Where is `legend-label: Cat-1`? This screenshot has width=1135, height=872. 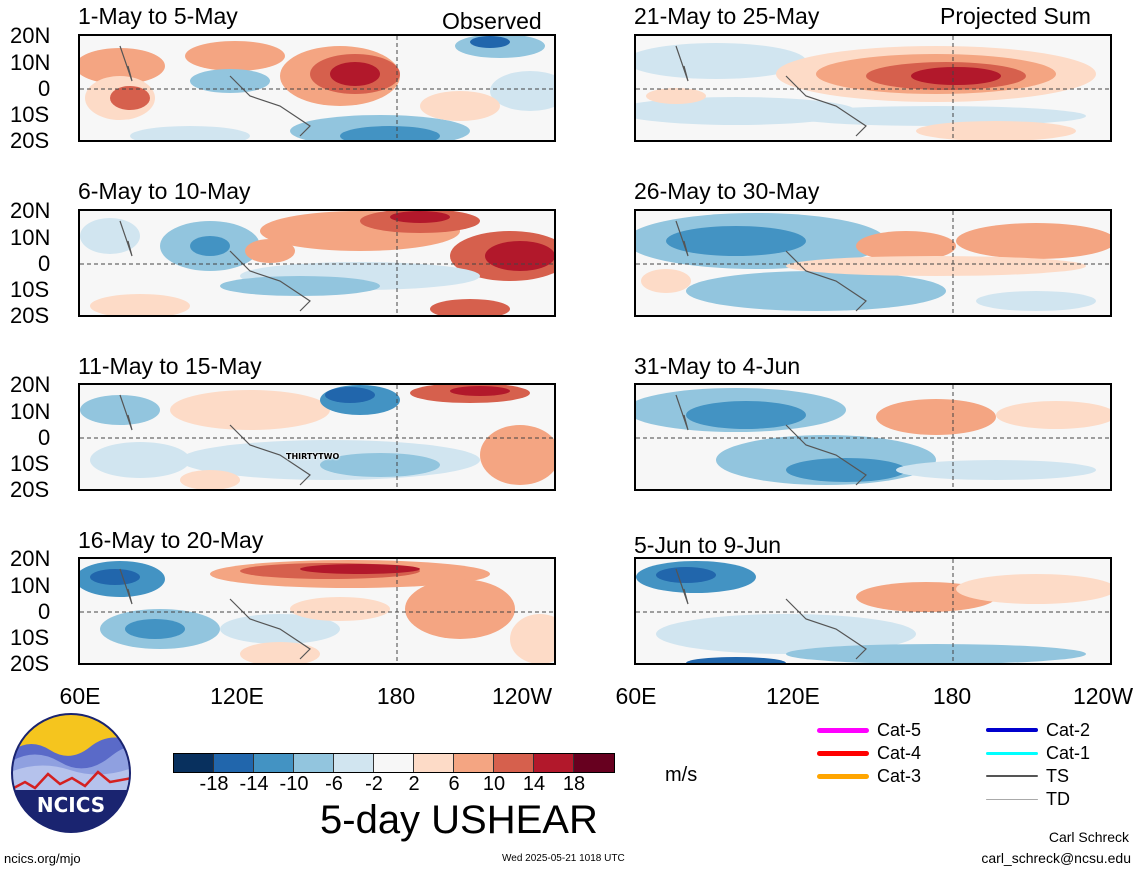
legend-label: Cat-1 is located at coordinates (1068, 753).